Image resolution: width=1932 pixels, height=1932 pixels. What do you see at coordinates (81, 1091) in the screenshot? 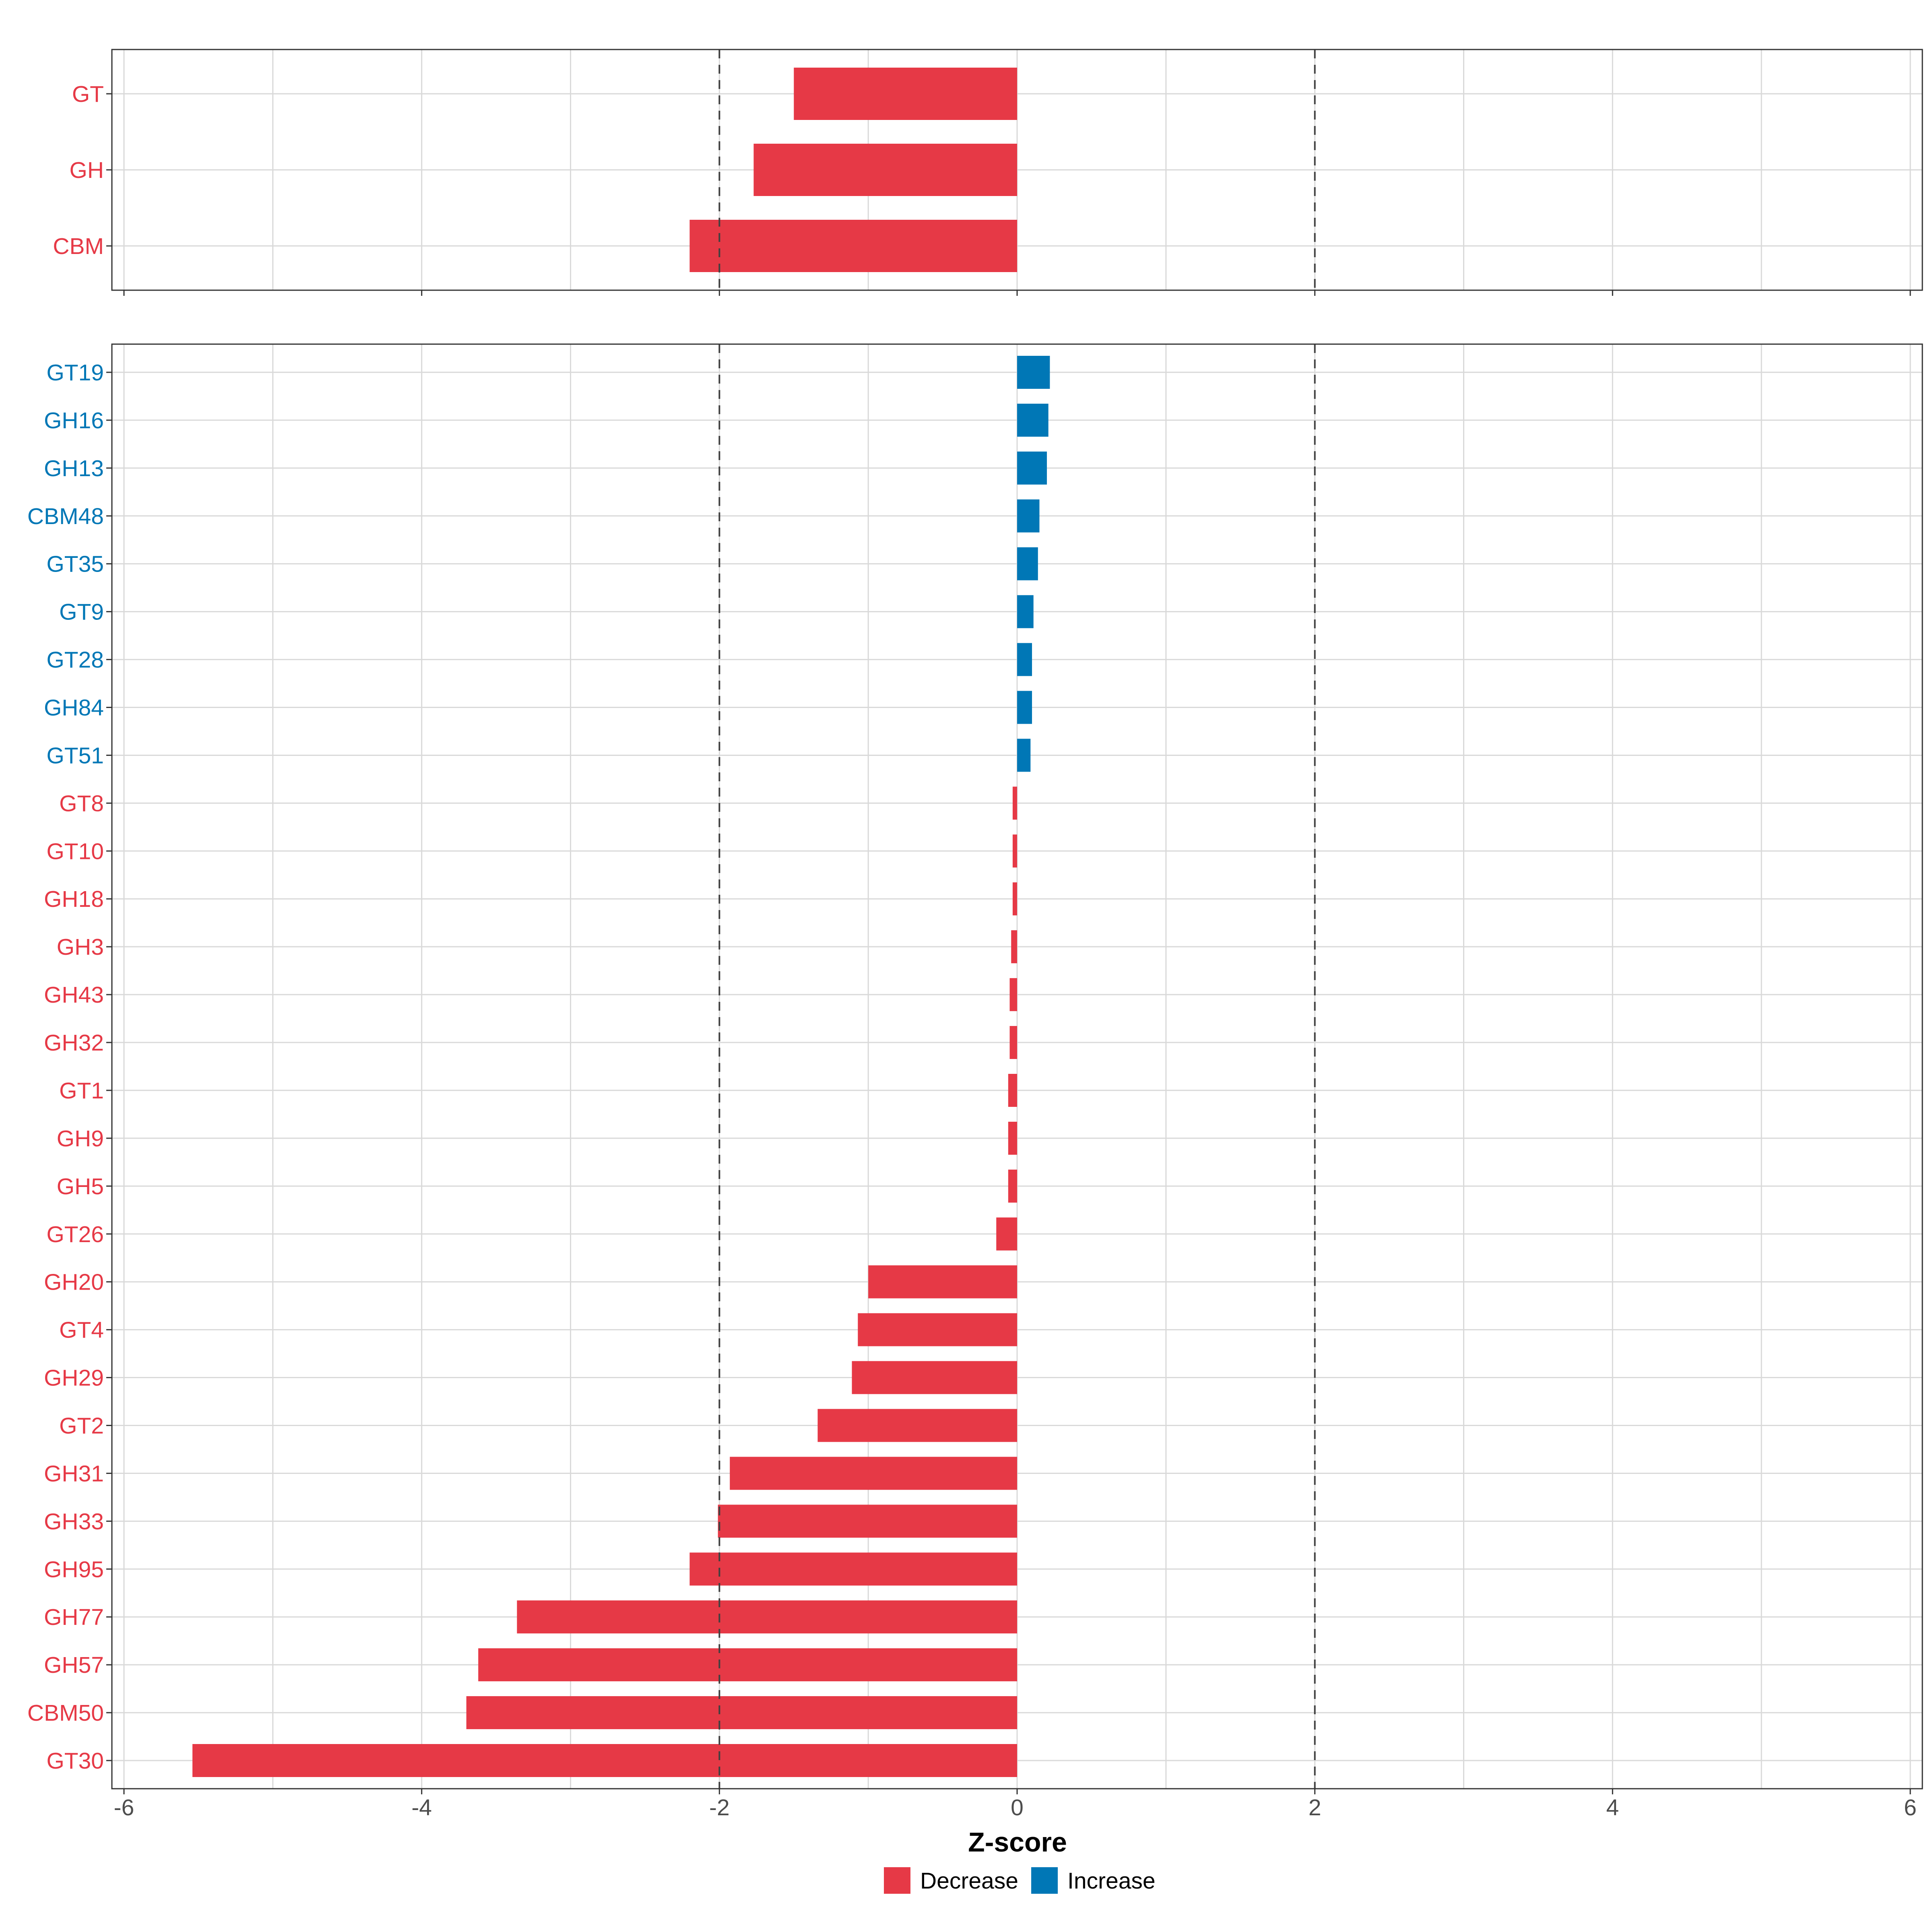
I see `y-label-GT1: GT1` at bounding box center [81, 1091].